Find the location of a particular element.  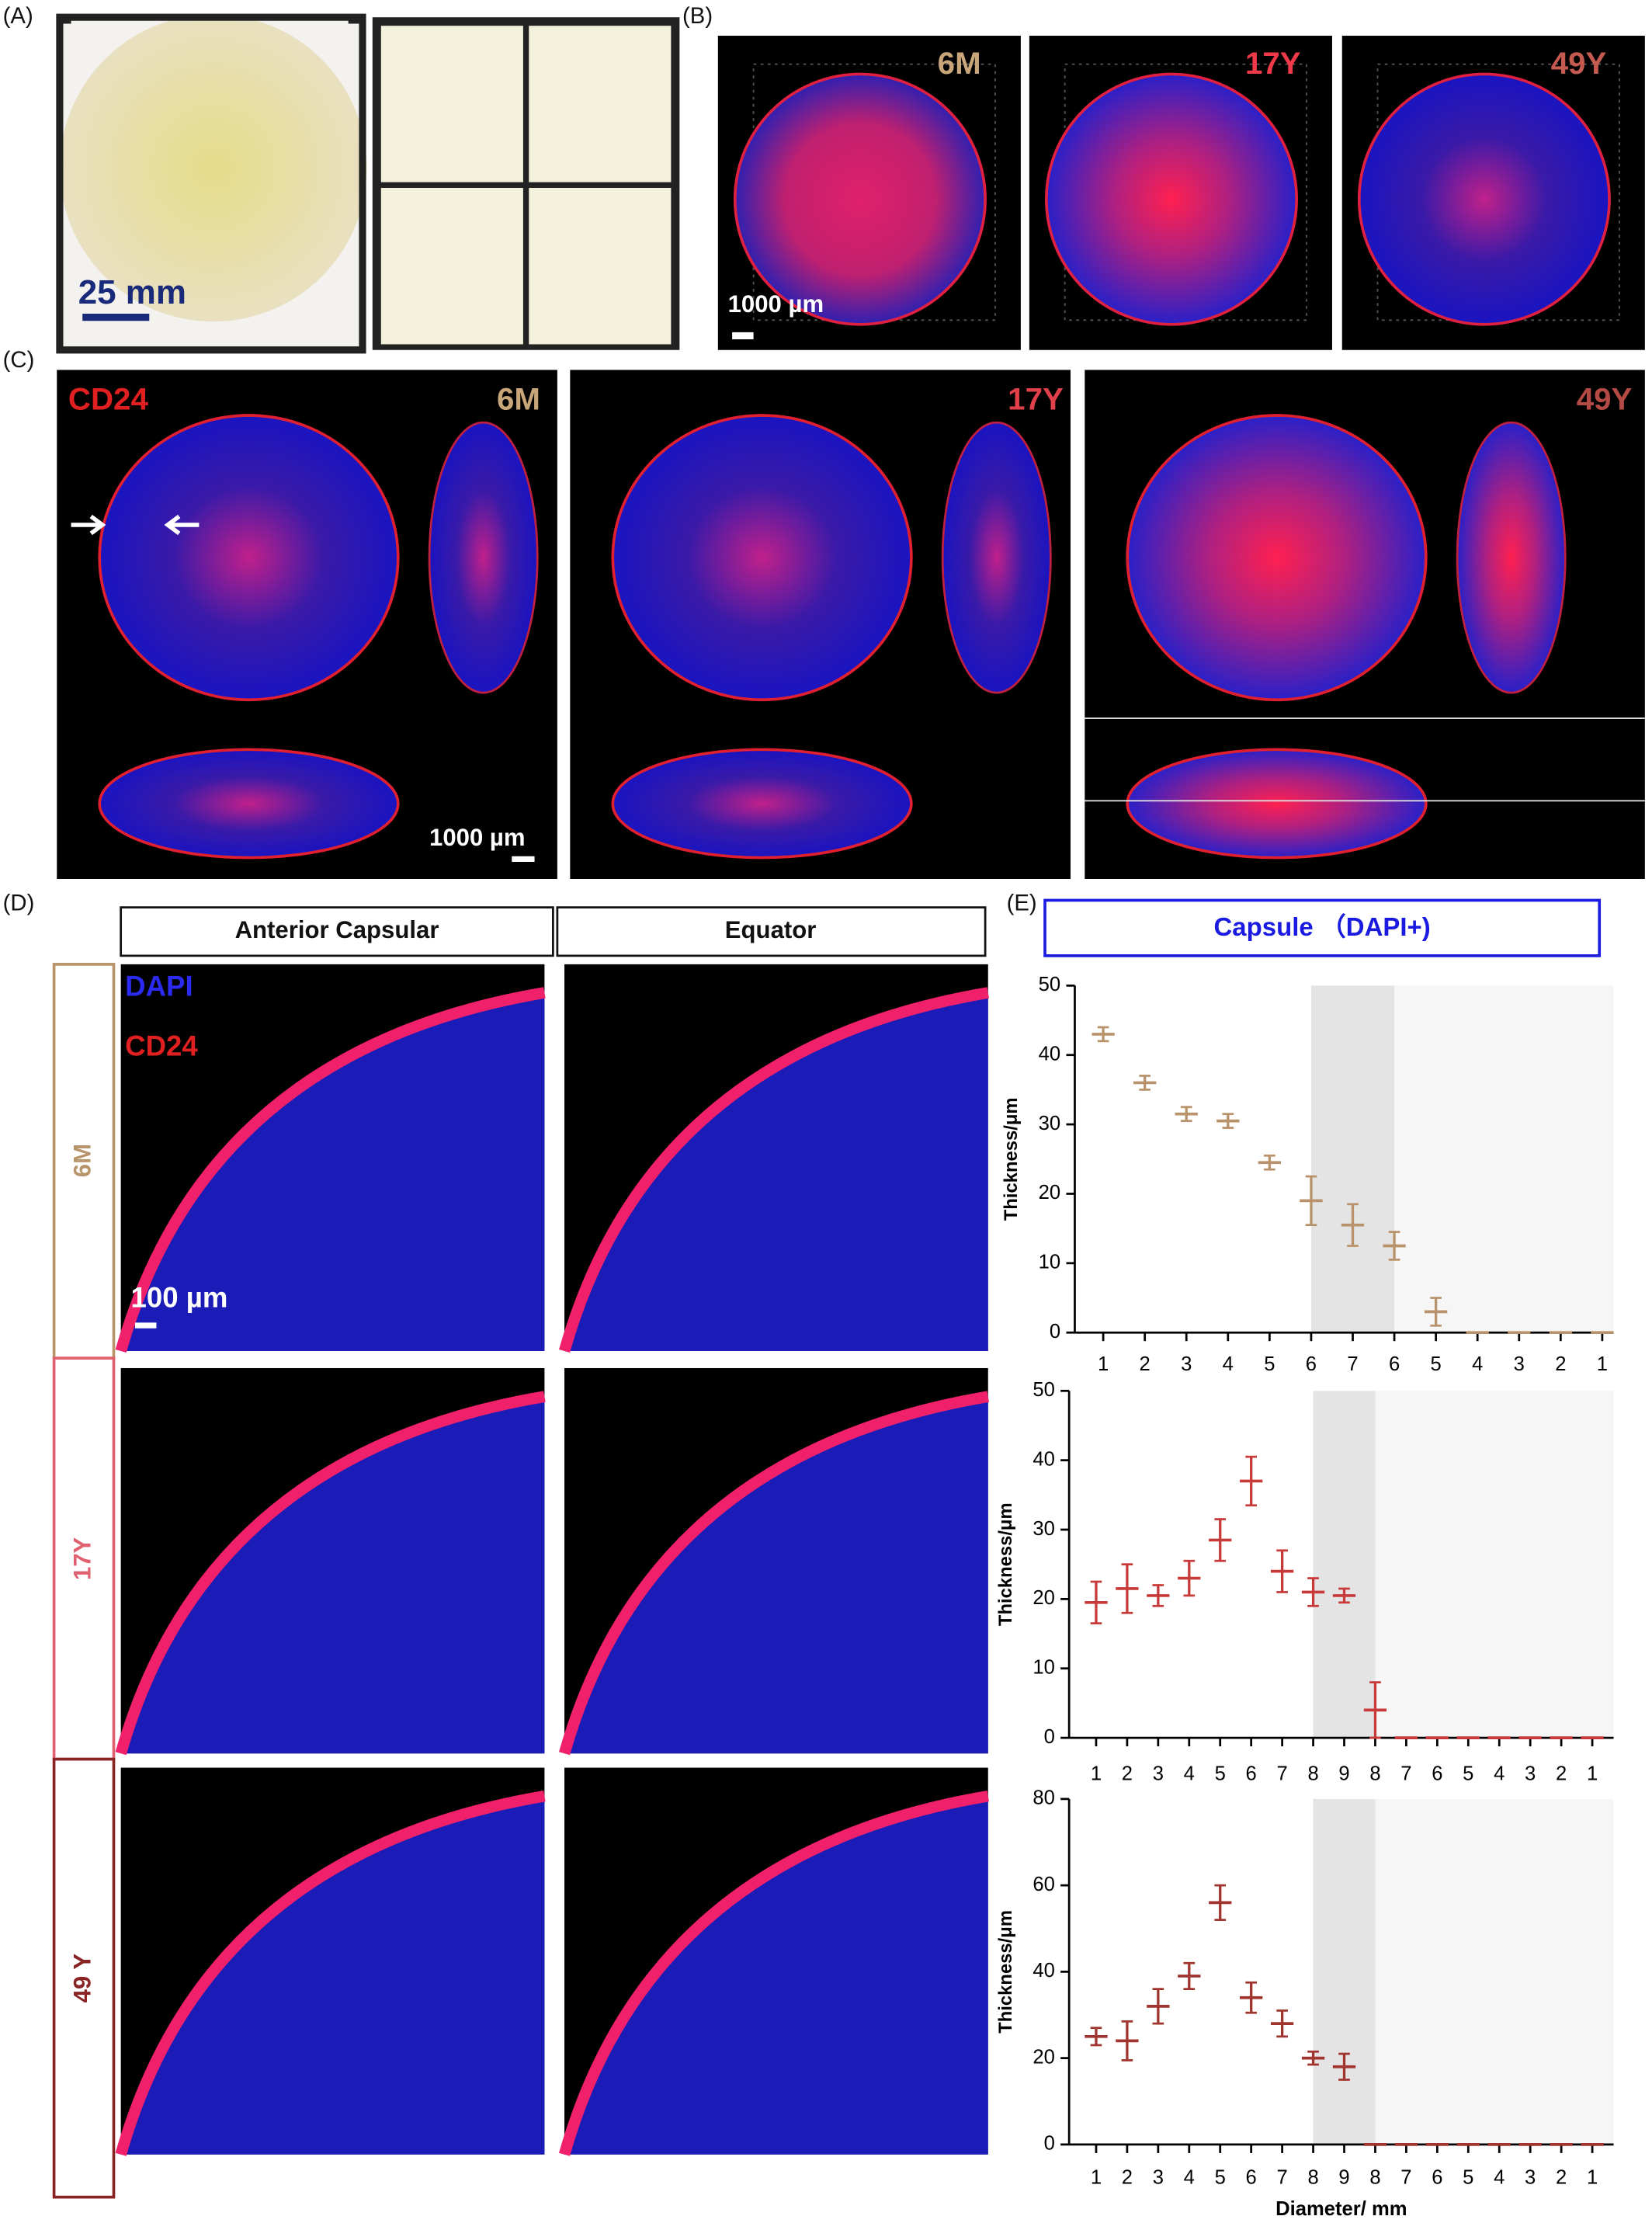

panel-label: (B) is located at coordinates (697, 16).